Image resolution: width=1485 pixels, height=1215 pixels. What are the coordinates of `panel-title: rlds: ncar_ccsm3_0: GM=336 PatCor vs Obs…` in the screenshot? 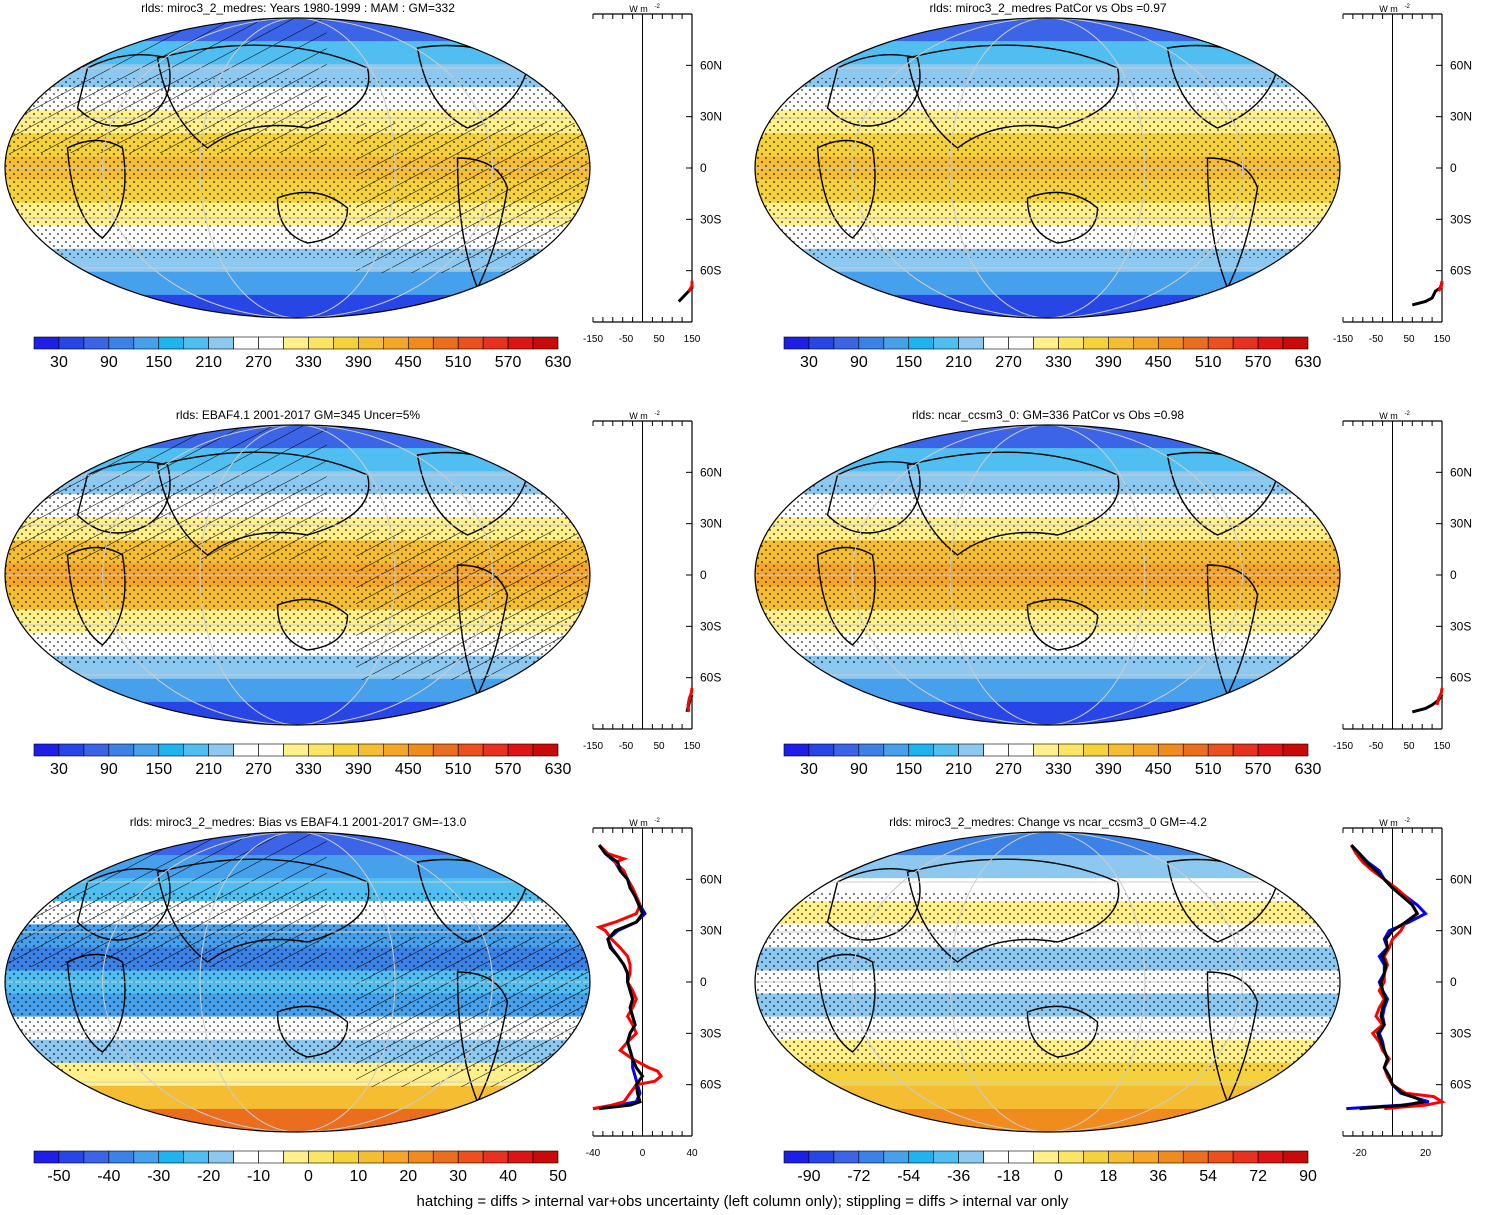 It's located at (1048, 415).